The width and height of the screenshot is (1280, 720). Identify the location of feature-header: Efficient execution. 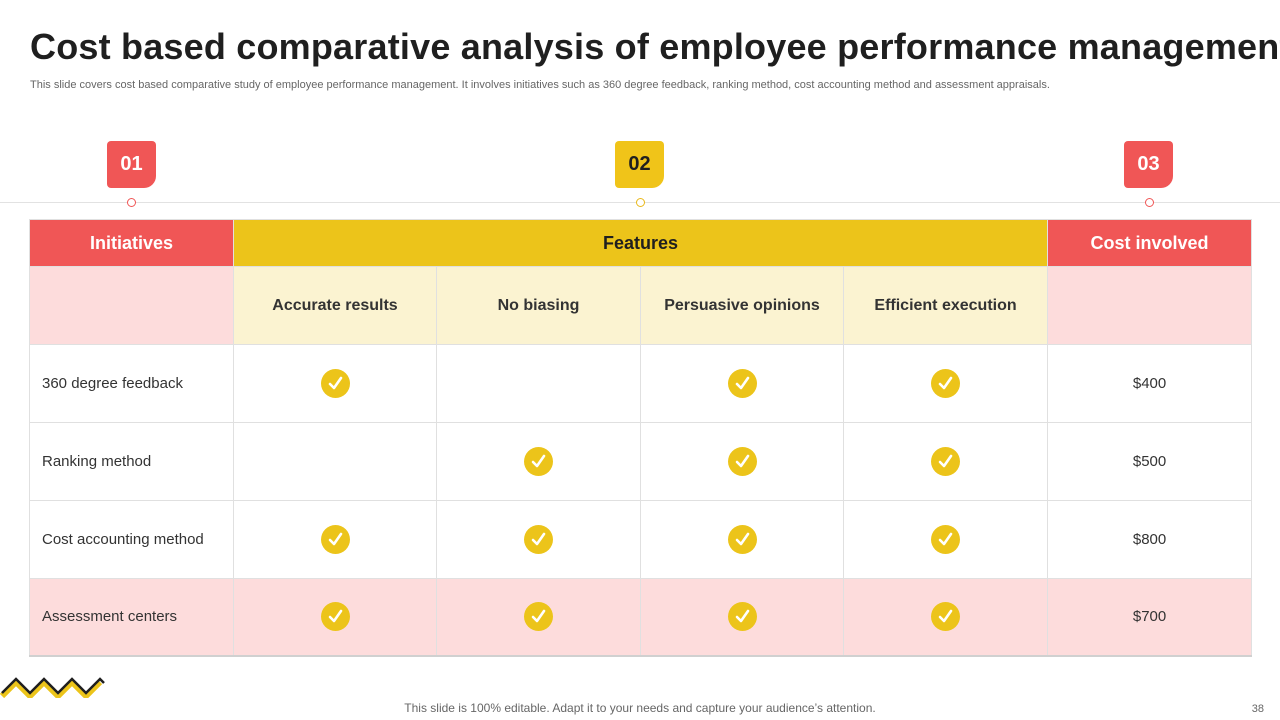
(945, 305).